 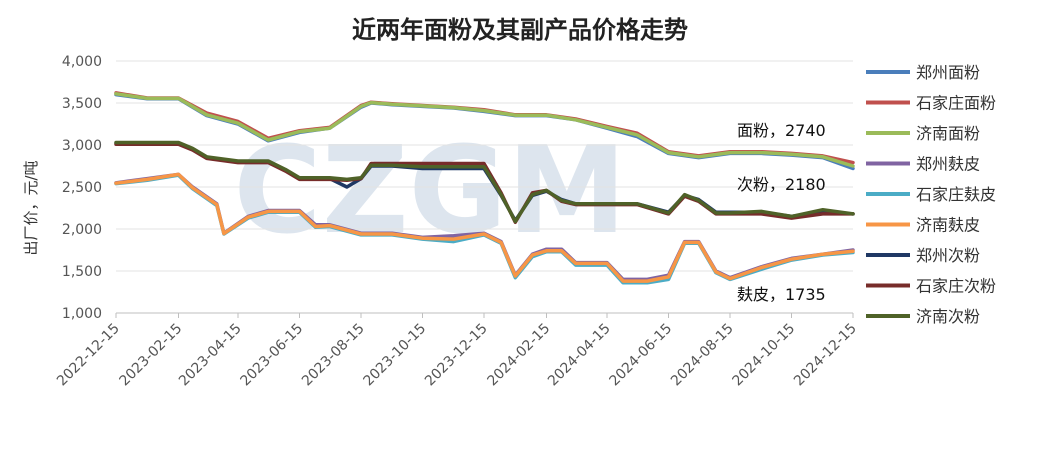 What do you see at coordinates (763, 355) in the screenshot?
I see `x-tick-label: 2024-10-15` at bounding box center [763, 355].